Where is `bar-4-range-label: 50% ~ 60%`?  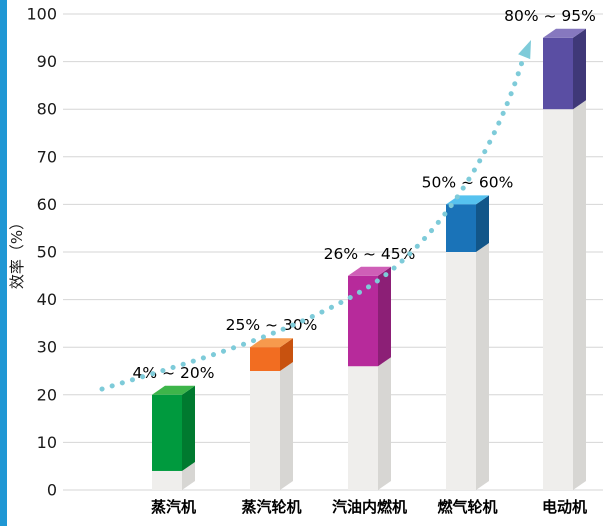
bar-4-range-label: 50% ~ 60% is located at coordinates (468, 182).